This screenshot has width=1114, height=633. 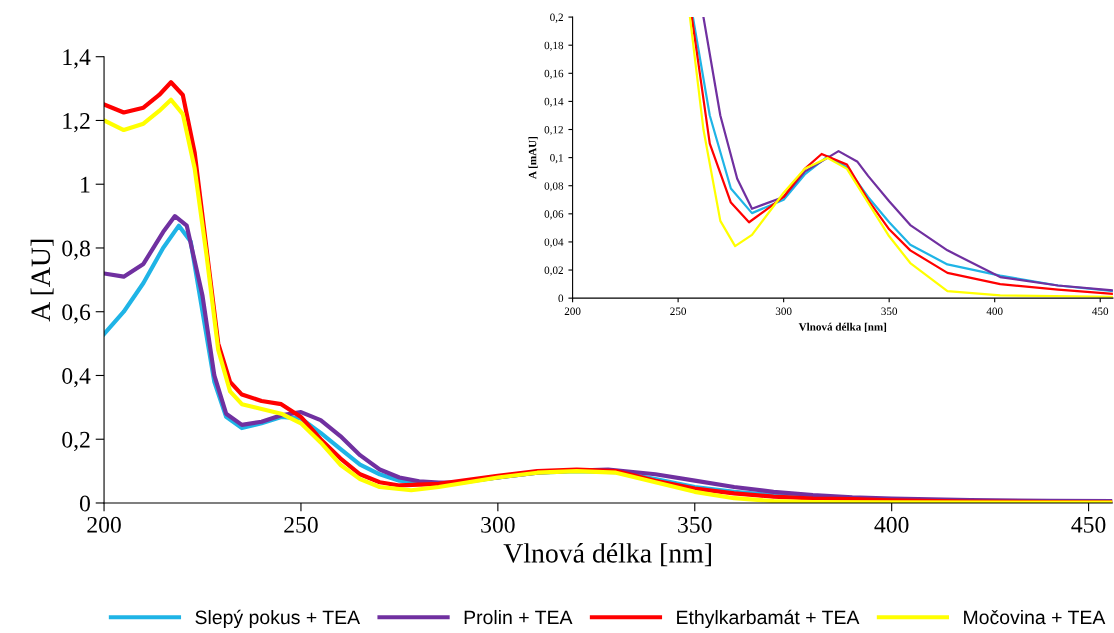 I want to click on y-tick-label: 0,12, so click(x=553, y=130).